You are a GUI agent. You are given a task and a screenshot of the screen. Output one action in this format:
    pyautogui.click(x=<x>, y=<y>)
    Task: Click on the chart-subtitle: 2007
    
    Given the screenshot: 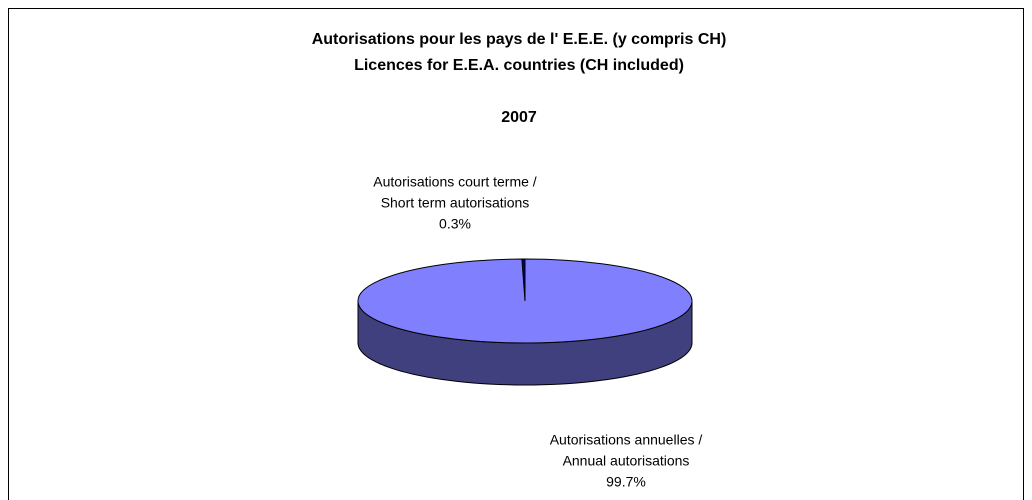 What is the action you would take?
    pyautogui.click(x=519, y=117)
    